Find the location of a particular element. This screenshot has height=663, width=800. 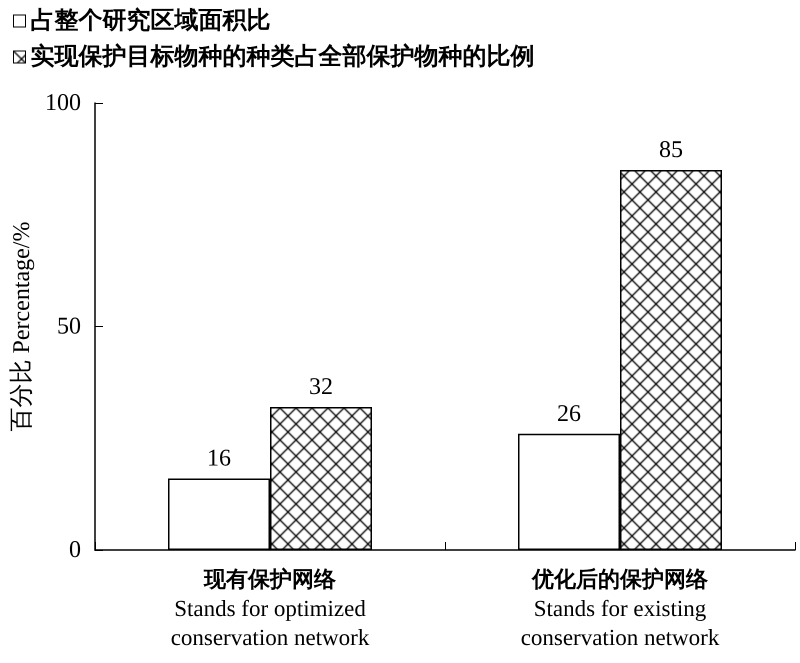

data-label: 85 is located at coordinates (671, 150).